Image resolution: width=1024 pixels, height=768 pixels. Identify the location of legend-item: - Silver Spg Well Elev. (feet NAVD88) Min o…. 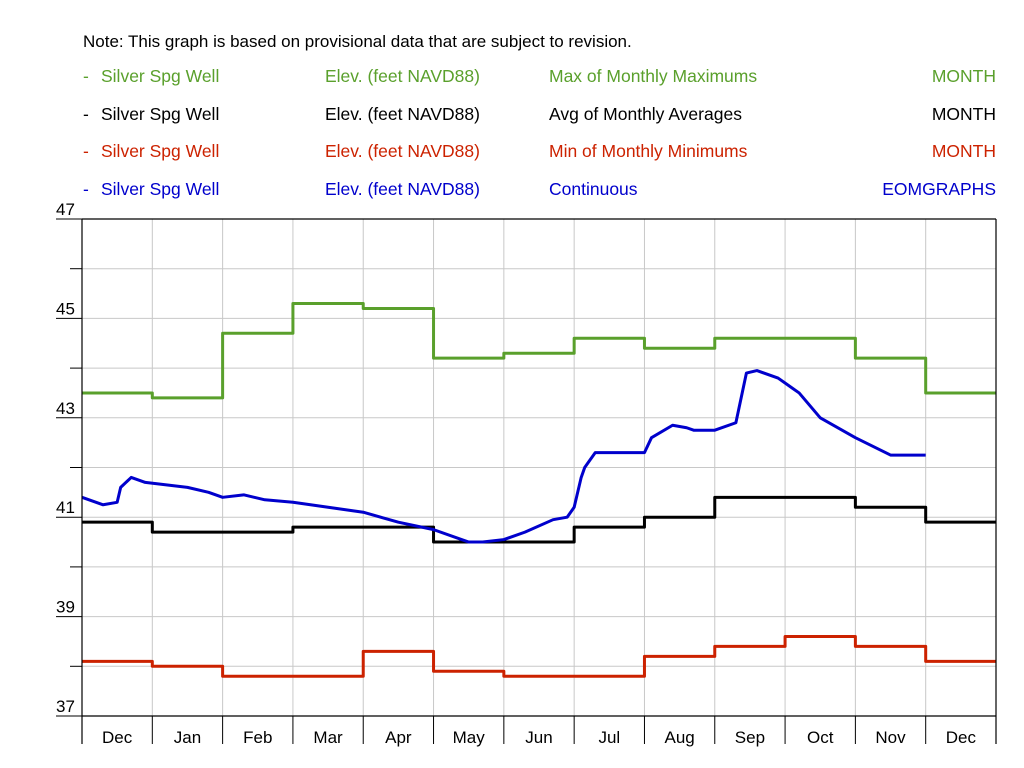
(539, 160).